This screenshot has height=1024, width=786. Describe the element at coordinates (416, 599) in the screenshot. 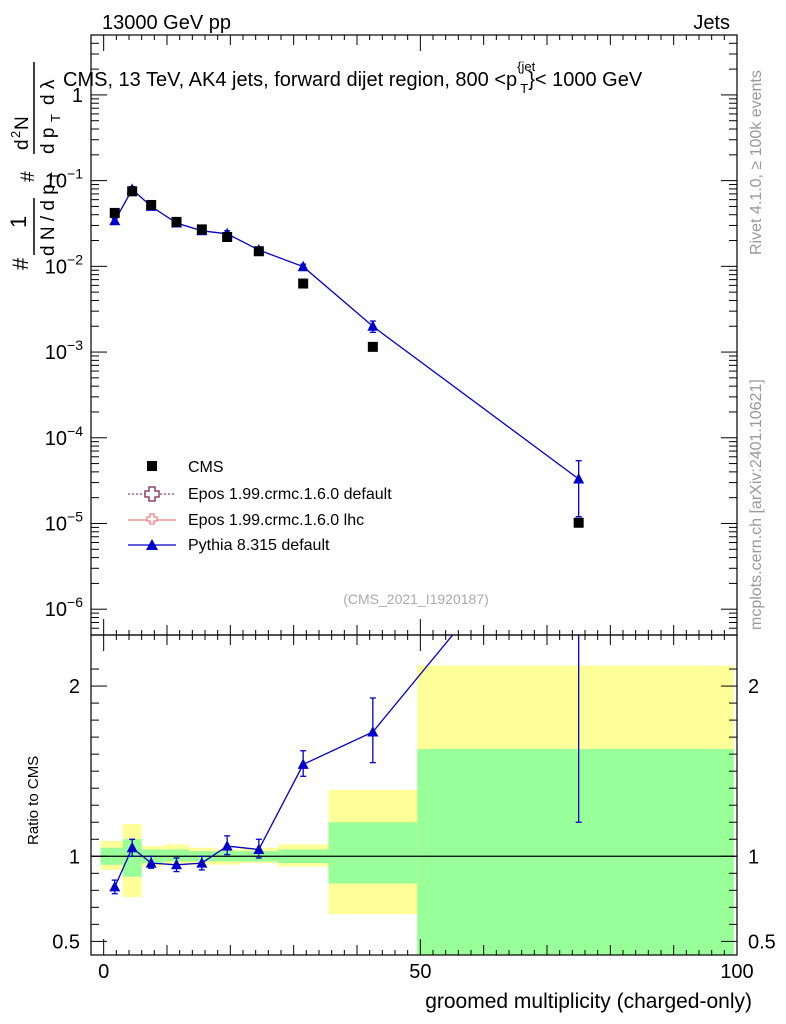

I see `watermark: (CMS_2021_I1920187)` at that location.